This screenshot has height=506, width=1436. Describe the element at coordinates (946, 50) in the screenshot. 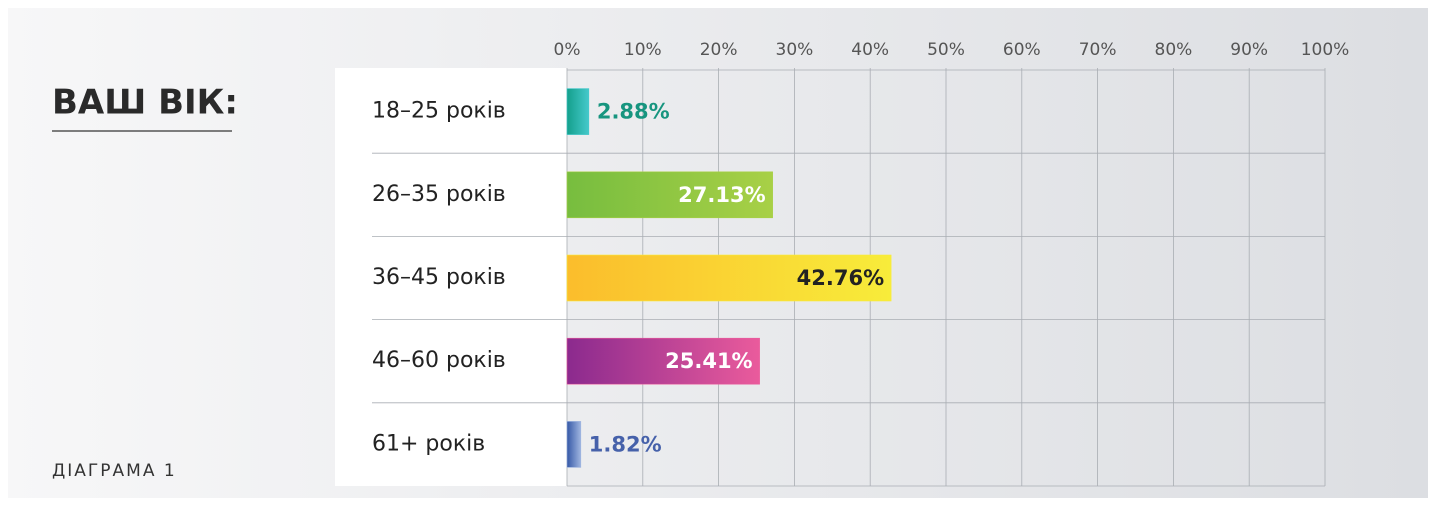

I see `x-tick-label: 50%` at that location.